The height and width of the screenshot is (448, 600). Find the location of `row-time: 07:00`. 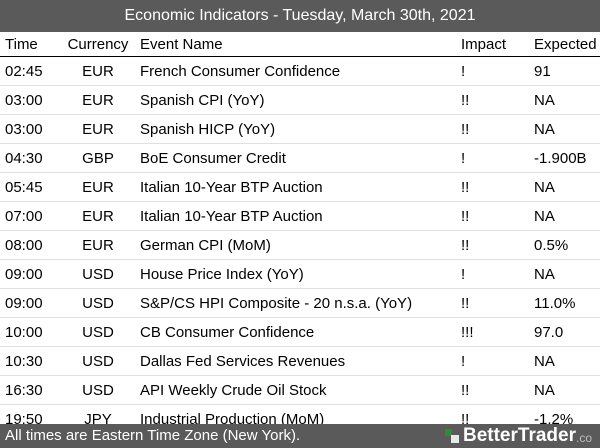

row-time: 07:00 is located at coordinates (24, 216).